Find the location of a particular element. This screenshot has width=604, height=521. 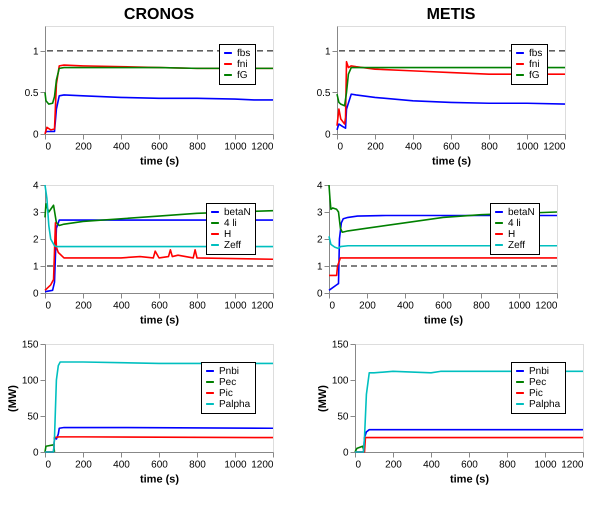

chart-title: METIS is located at coordinates (451, 14).